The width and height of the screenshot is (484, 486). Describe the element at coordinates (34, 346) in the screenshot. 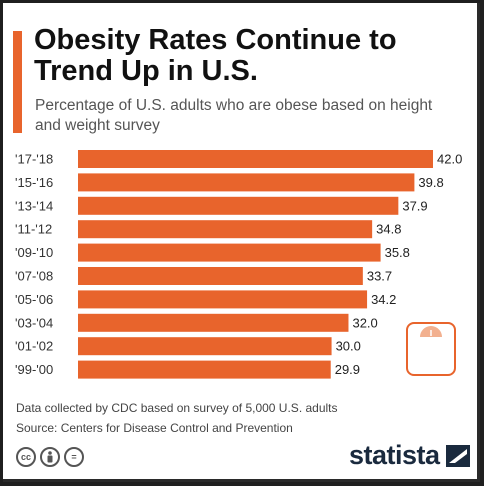

I see `category-label: '01-'02` at that location.